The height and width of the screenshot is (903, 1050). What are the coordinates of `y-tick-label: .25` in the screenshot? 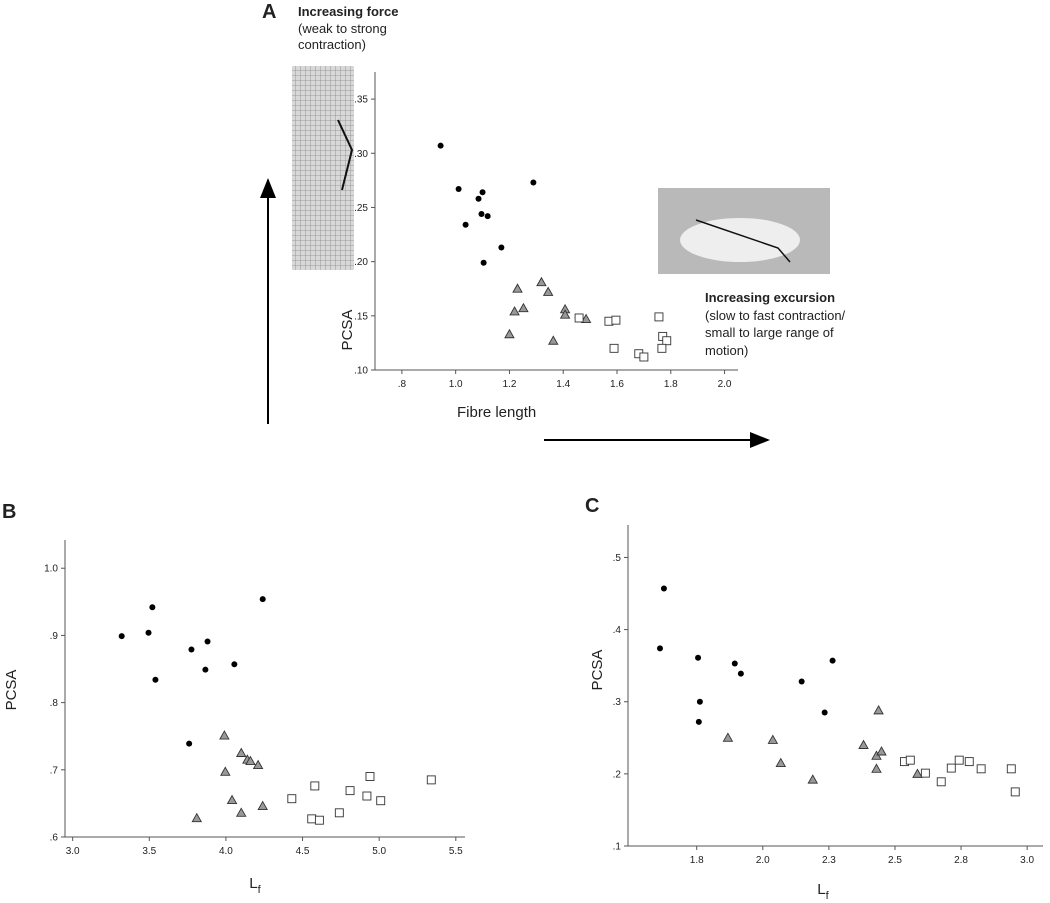 It's located at (361, 208).